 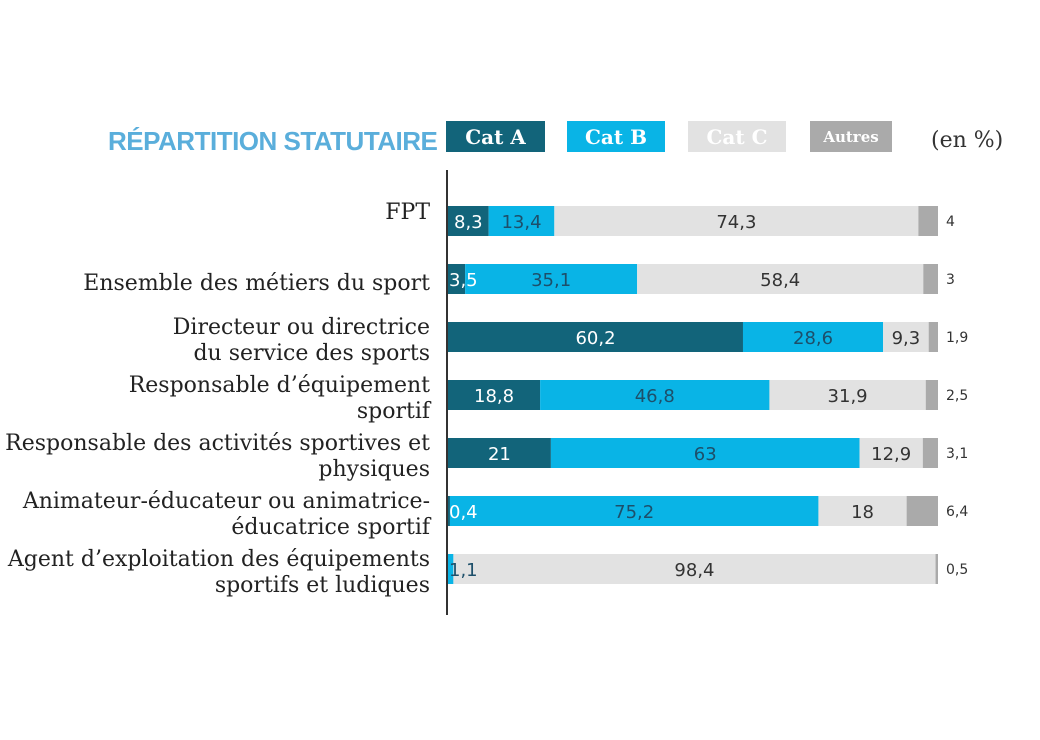 I want to click on category-label-line: physiques, so click(x=374, y=469).